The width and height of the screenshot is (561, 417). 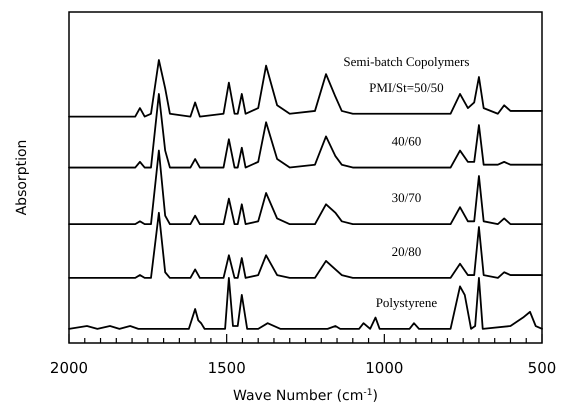 I want to click on series-label: Polystyrene, so click(x=407, y=302).